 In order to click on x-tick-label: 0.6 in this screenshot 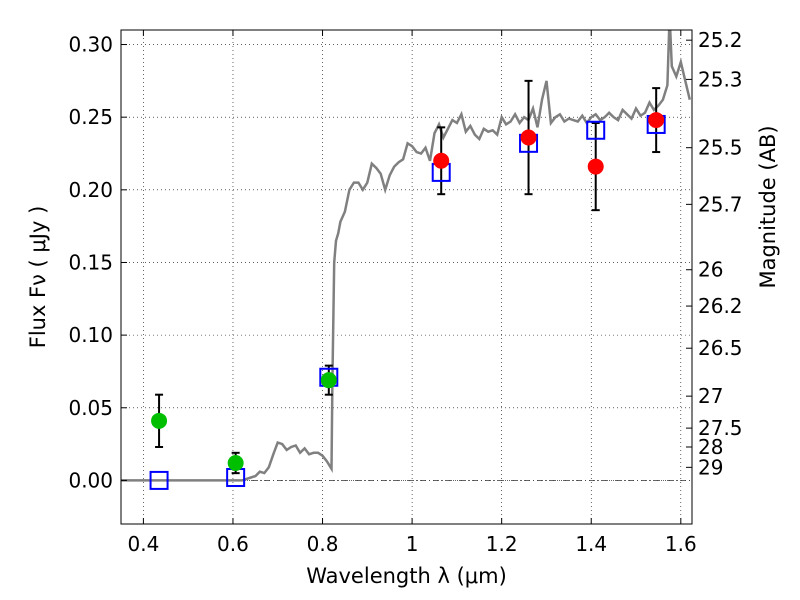, I will do `click(233, 544)`.